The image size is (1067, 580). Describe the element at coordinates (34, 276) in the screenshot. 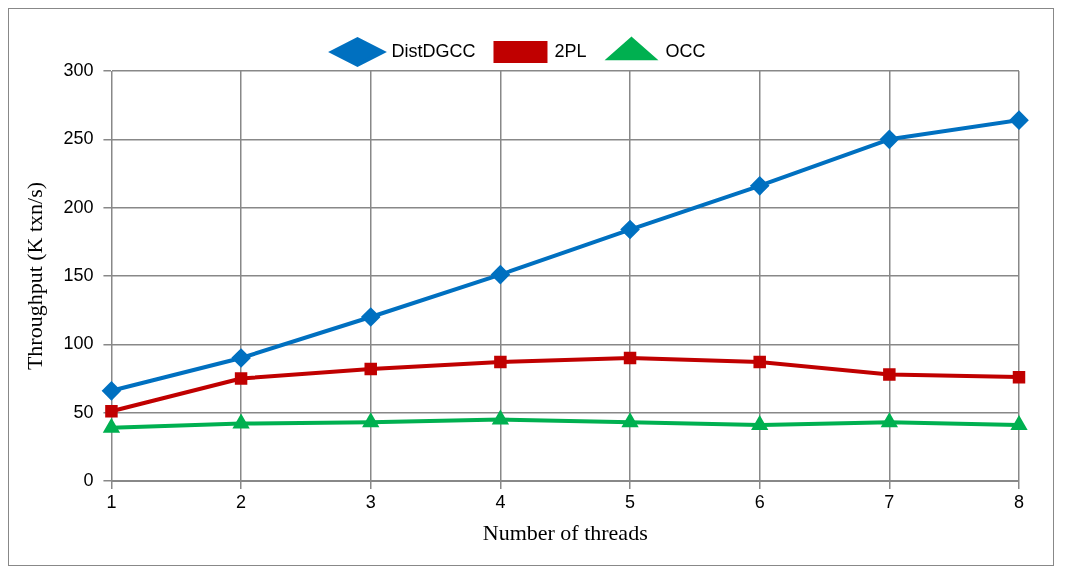

I see `y-axis-title: Throughput (K txn/s)` at that location.